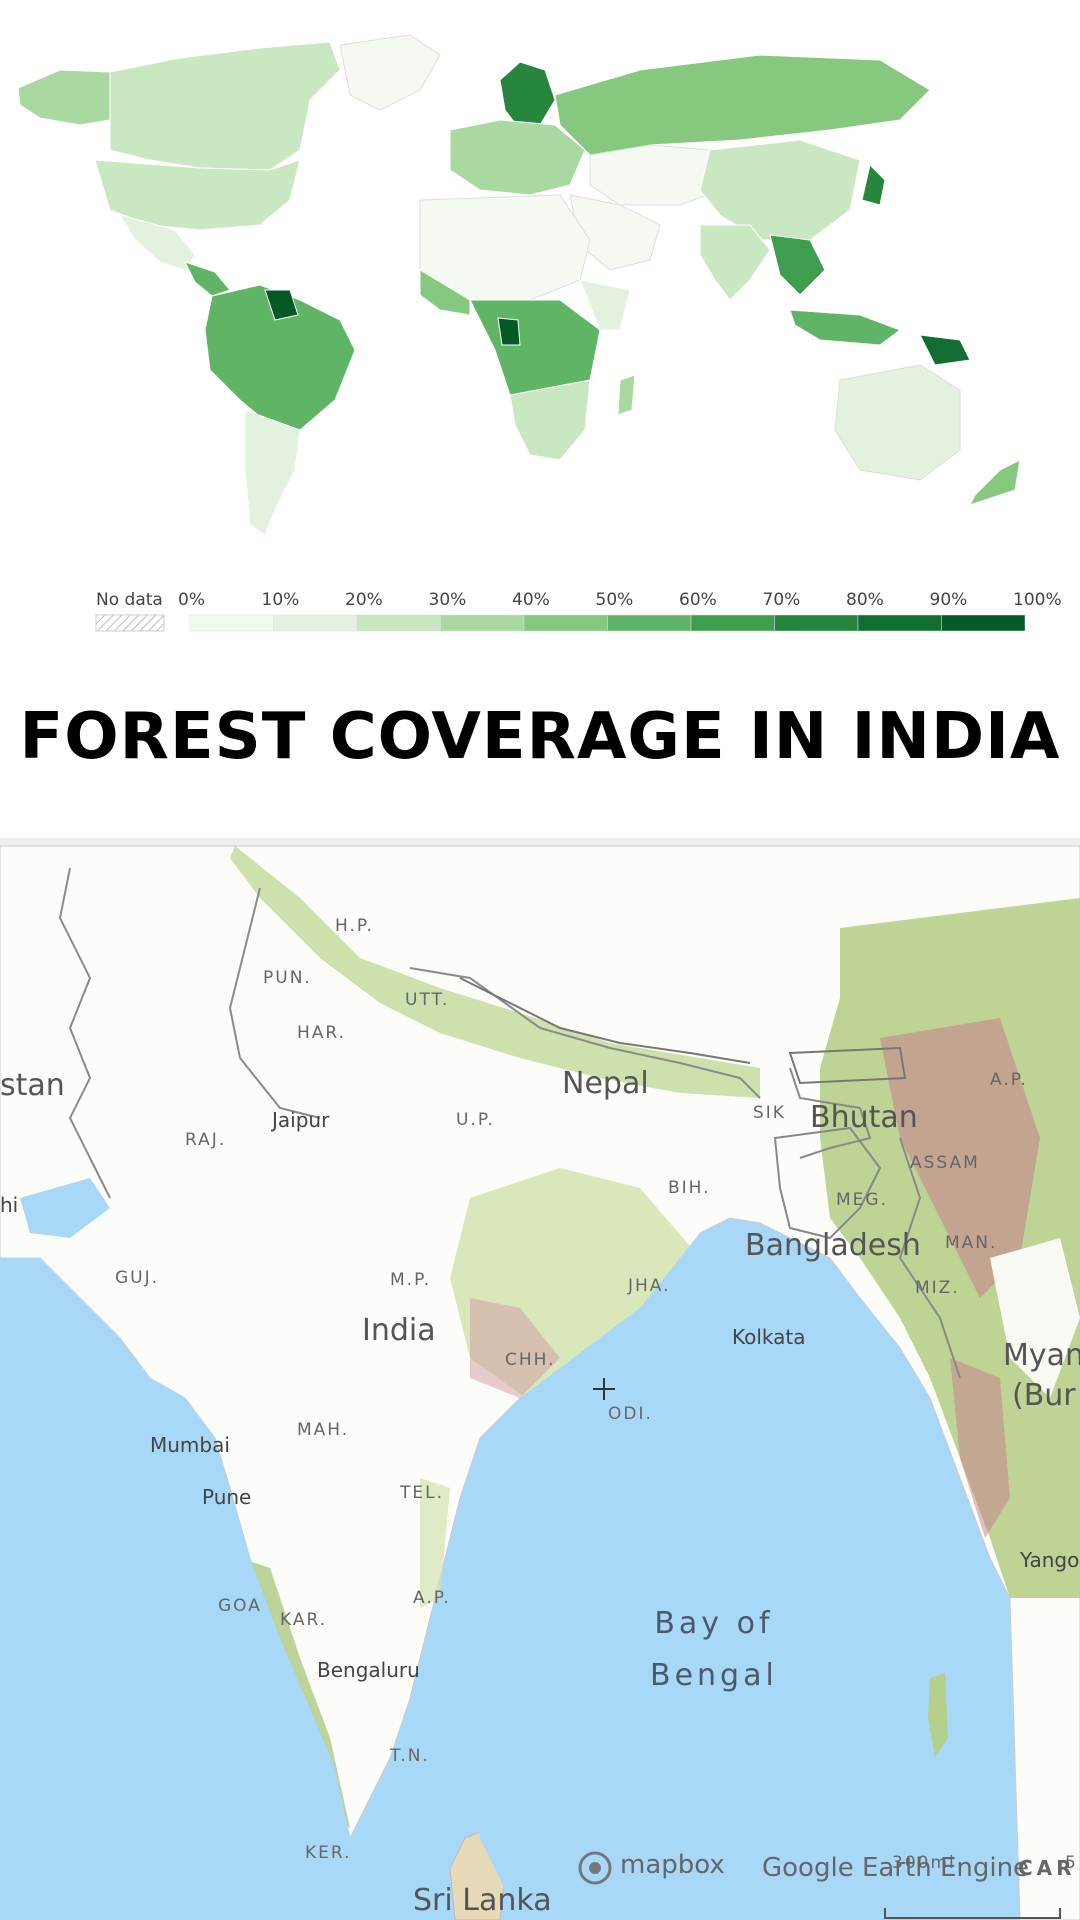 This screenshot has height=1920, width=1080. Describe the element at coordinates (495, 972) in the screenshot. I see `himalaya-forest` at that location.